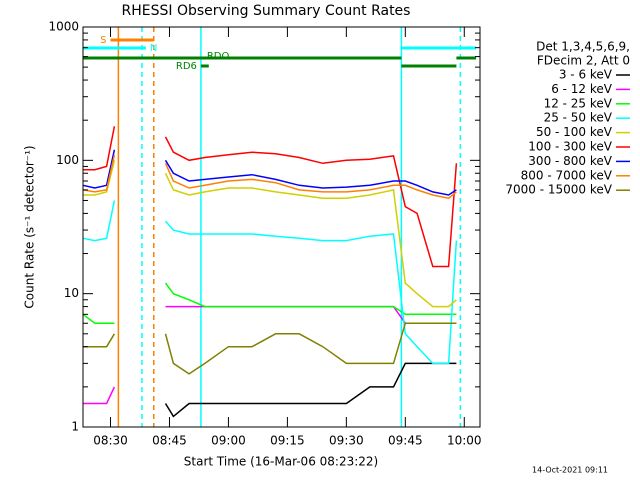 This screenshot has height=480, width=640. Describe the element at coordinates (63, 27) in the screenshot. I see `y-tick-label: 1000` at that location.